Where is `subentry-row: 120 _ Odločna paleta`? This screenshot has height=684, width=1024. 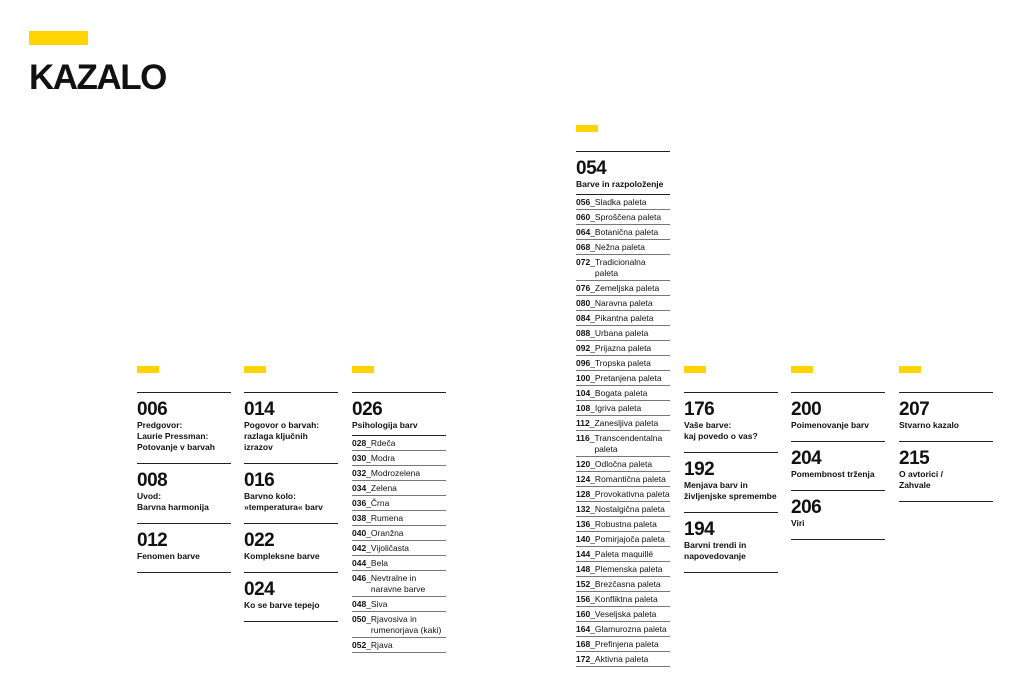
subentry-row: 120 _ Odločna paleta is located at coordinates (623, 464).